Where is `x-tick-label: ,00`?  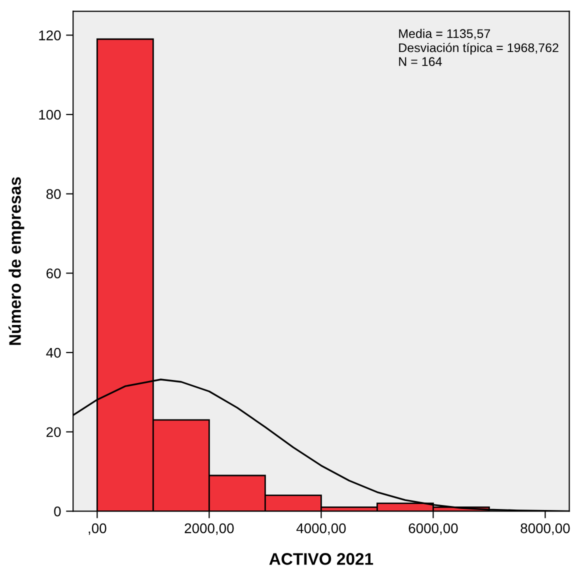
x-tick-label: ,00 is located at coordinates (97, 529).